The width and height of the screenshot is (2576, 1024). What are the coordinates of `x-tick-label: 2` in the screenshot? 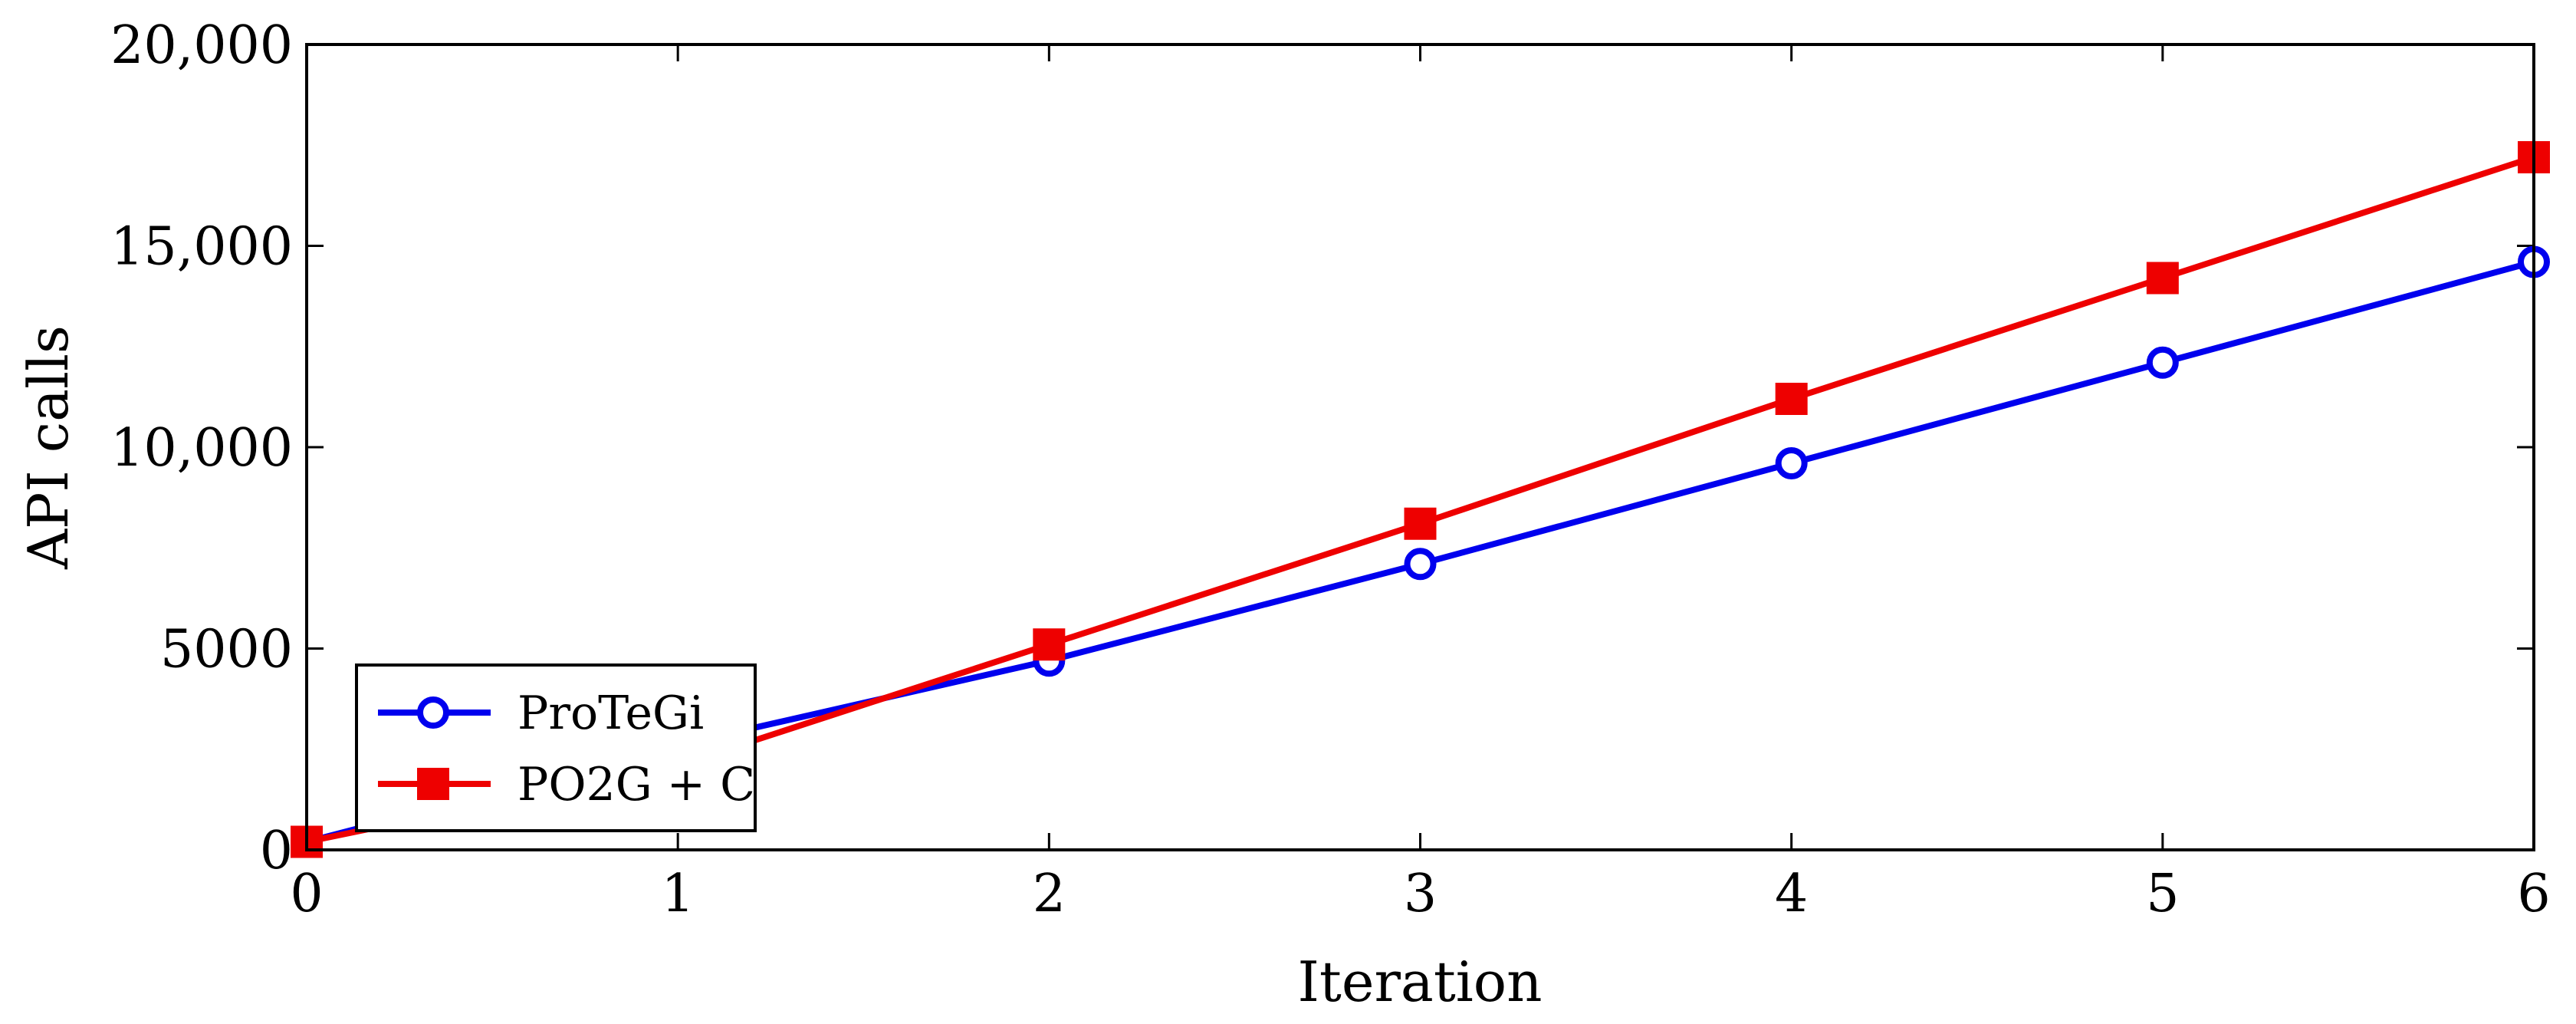 It's located at (1050, 894).